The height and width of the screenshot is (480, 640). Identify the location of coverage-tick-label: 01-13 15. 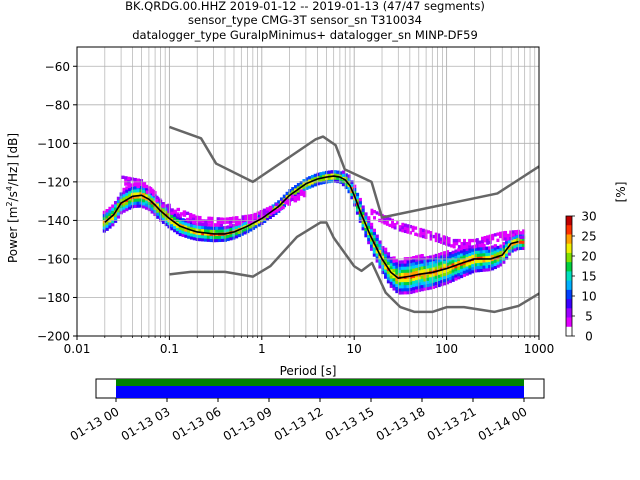
(350, 423).